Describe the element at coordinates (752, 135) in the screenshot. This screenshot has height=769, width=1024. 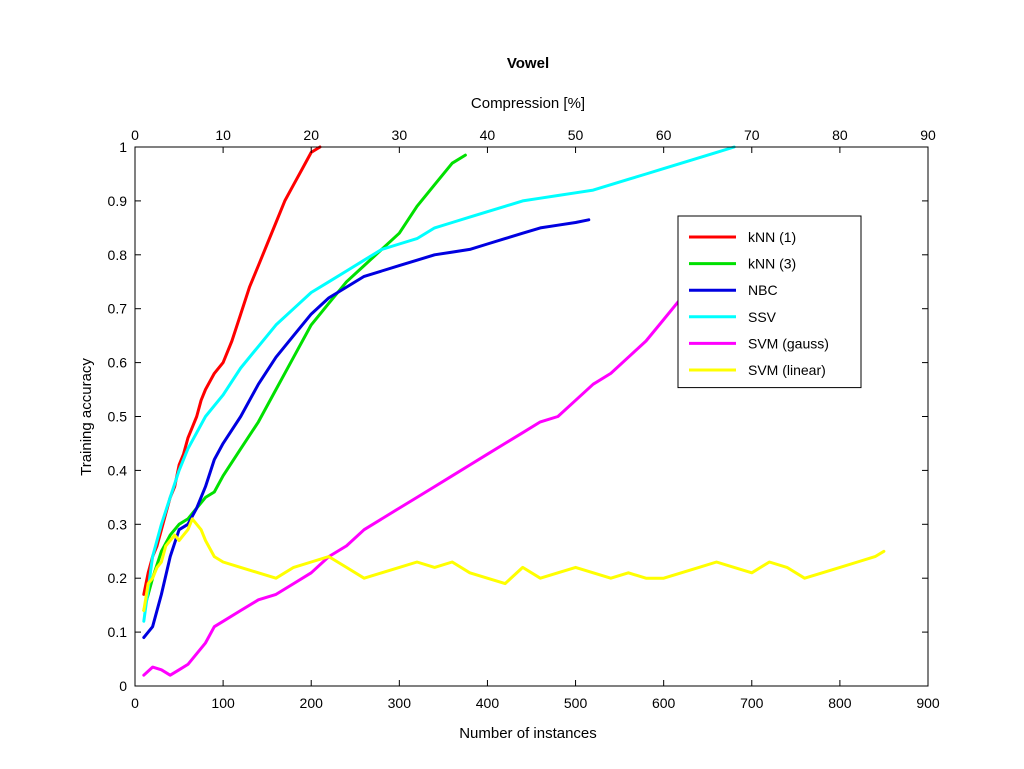
I see `top-x-tick-label: 70` at that location.